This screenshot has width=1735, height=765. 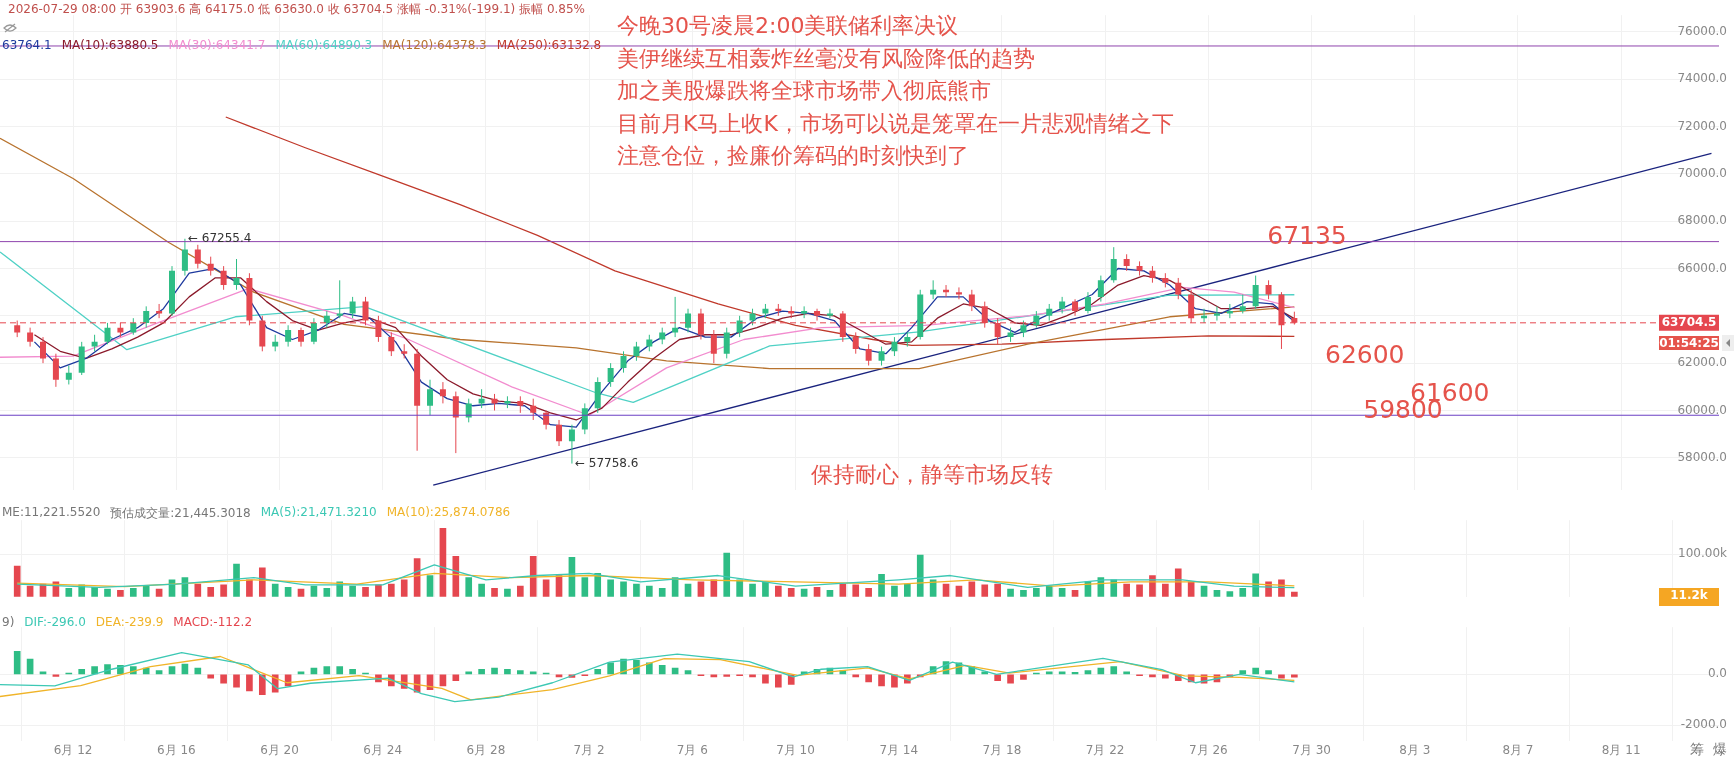 What do you see at coordinates (1002, 749) in the screenshot?
I see `x-tick-label: 7月 18` at bounding box center [1002, 749].